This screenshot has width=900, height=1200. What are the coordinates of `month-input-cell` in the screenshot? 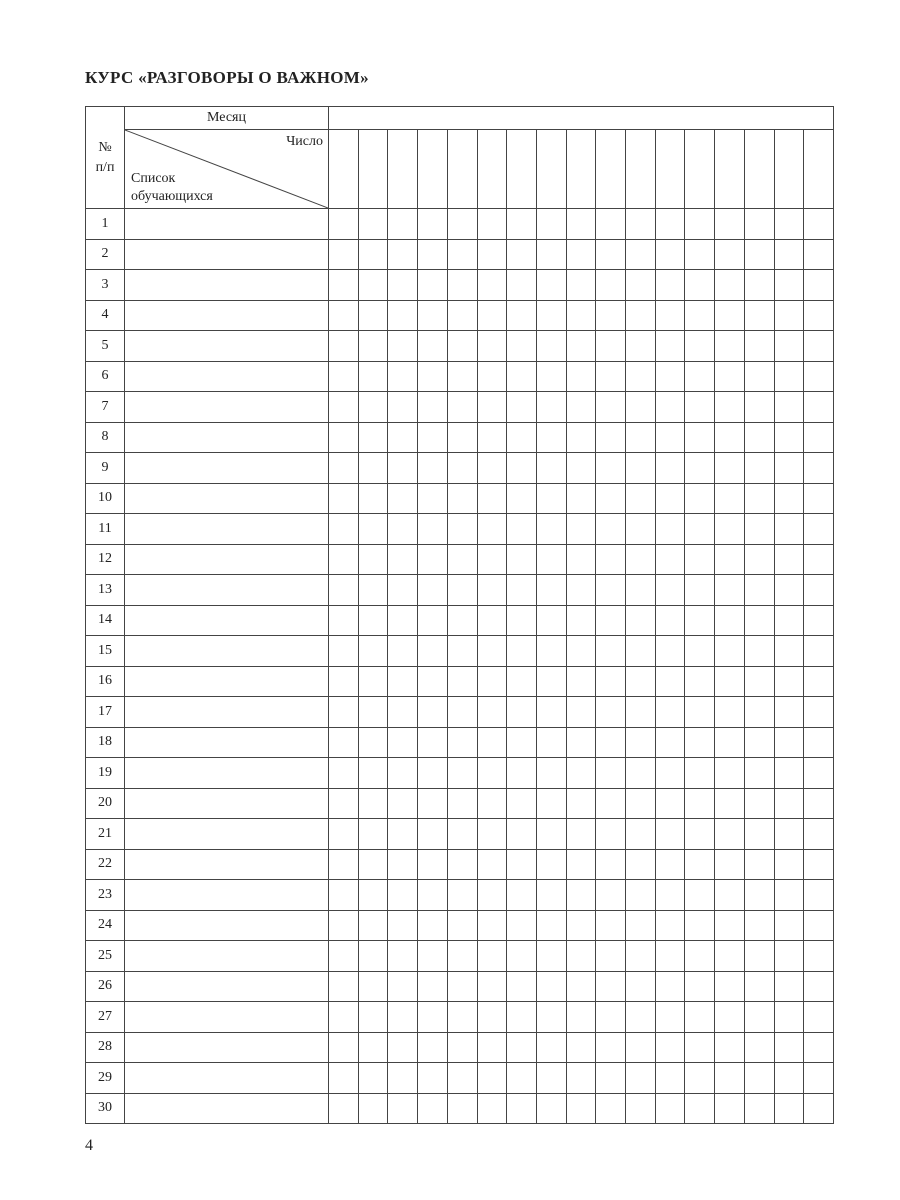 It's located at (581, 118).